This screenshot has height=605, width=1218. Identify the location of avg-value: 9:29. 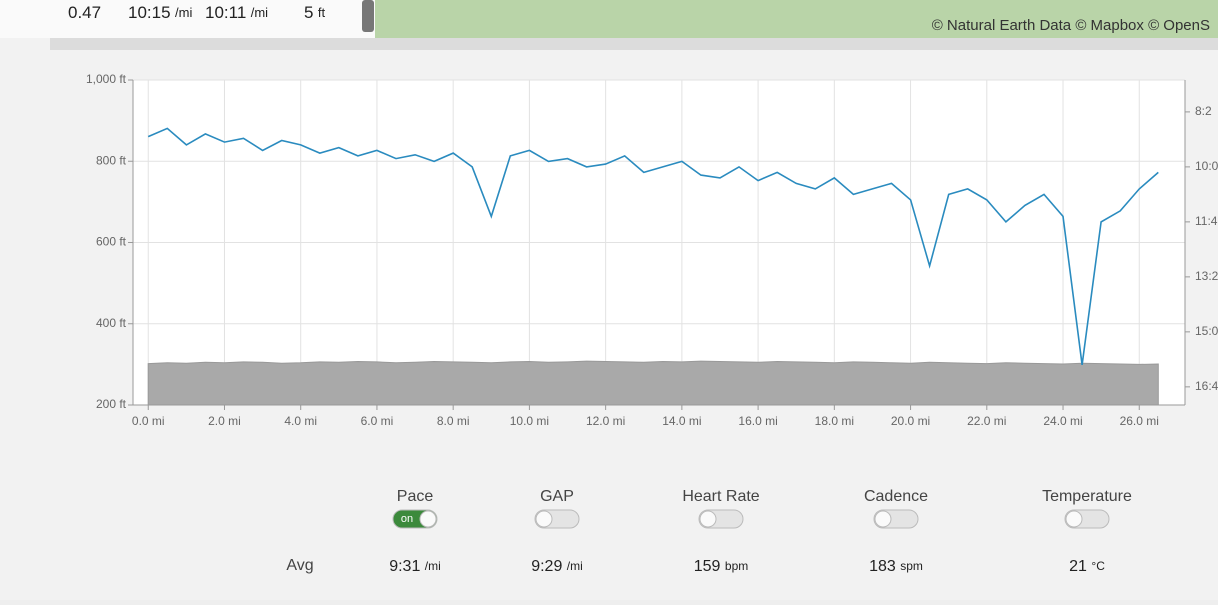
(546, 566).